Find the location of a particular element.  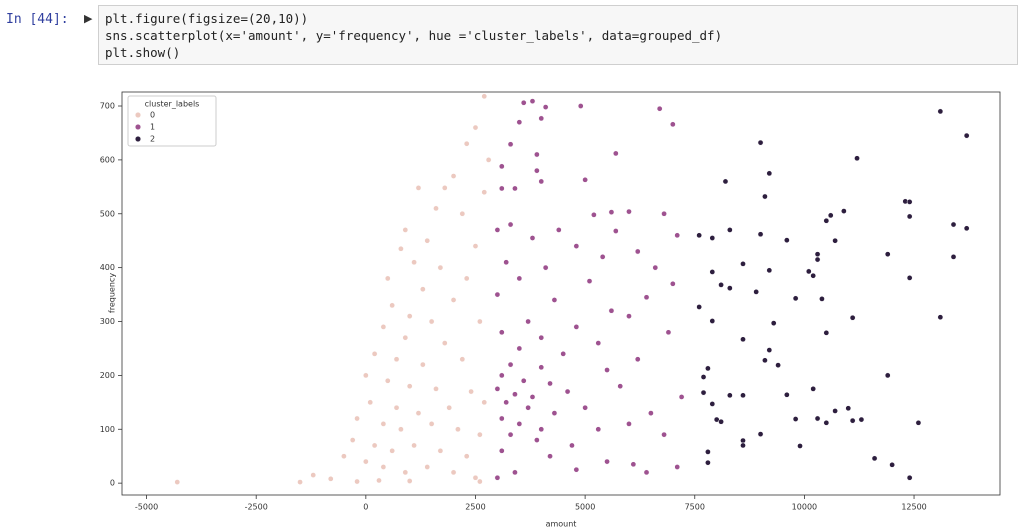

run-icon: ▶ is located at coordinates (88, 18).